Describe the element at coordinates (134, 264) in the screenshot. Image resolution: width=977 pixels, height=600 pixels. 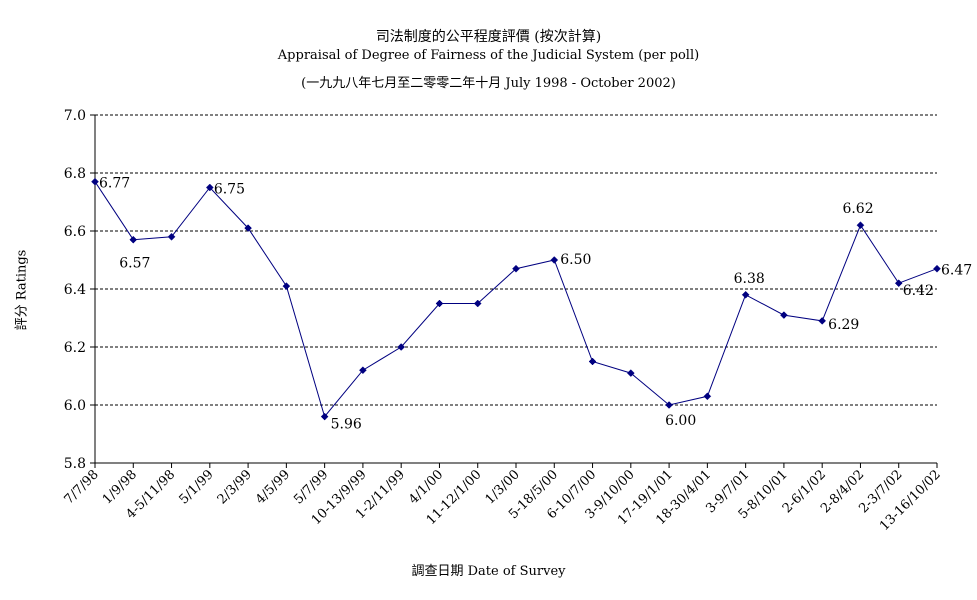
I see `data-label: 6.57` at that location.